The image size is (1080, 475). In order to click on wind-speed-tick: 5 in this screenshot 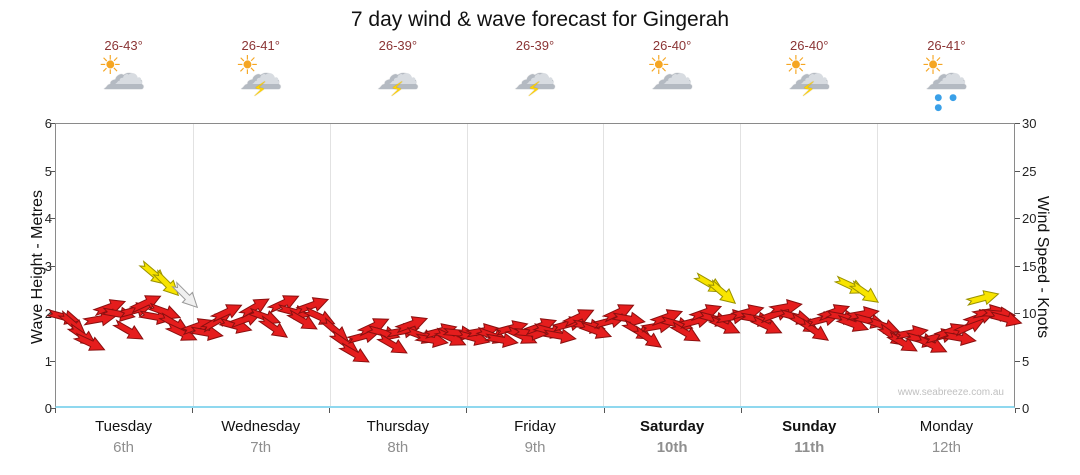, I will do `click(1026, 361)`.